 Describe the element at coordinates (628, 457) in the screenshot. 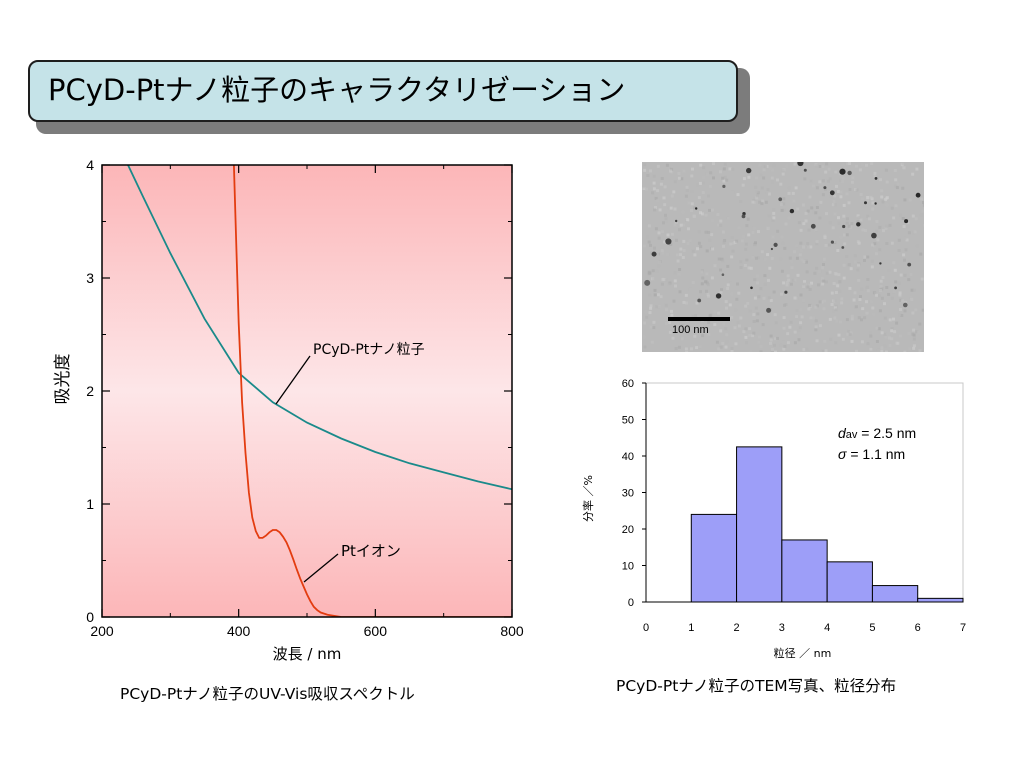

I see `y-tick-label: 40` at that location.